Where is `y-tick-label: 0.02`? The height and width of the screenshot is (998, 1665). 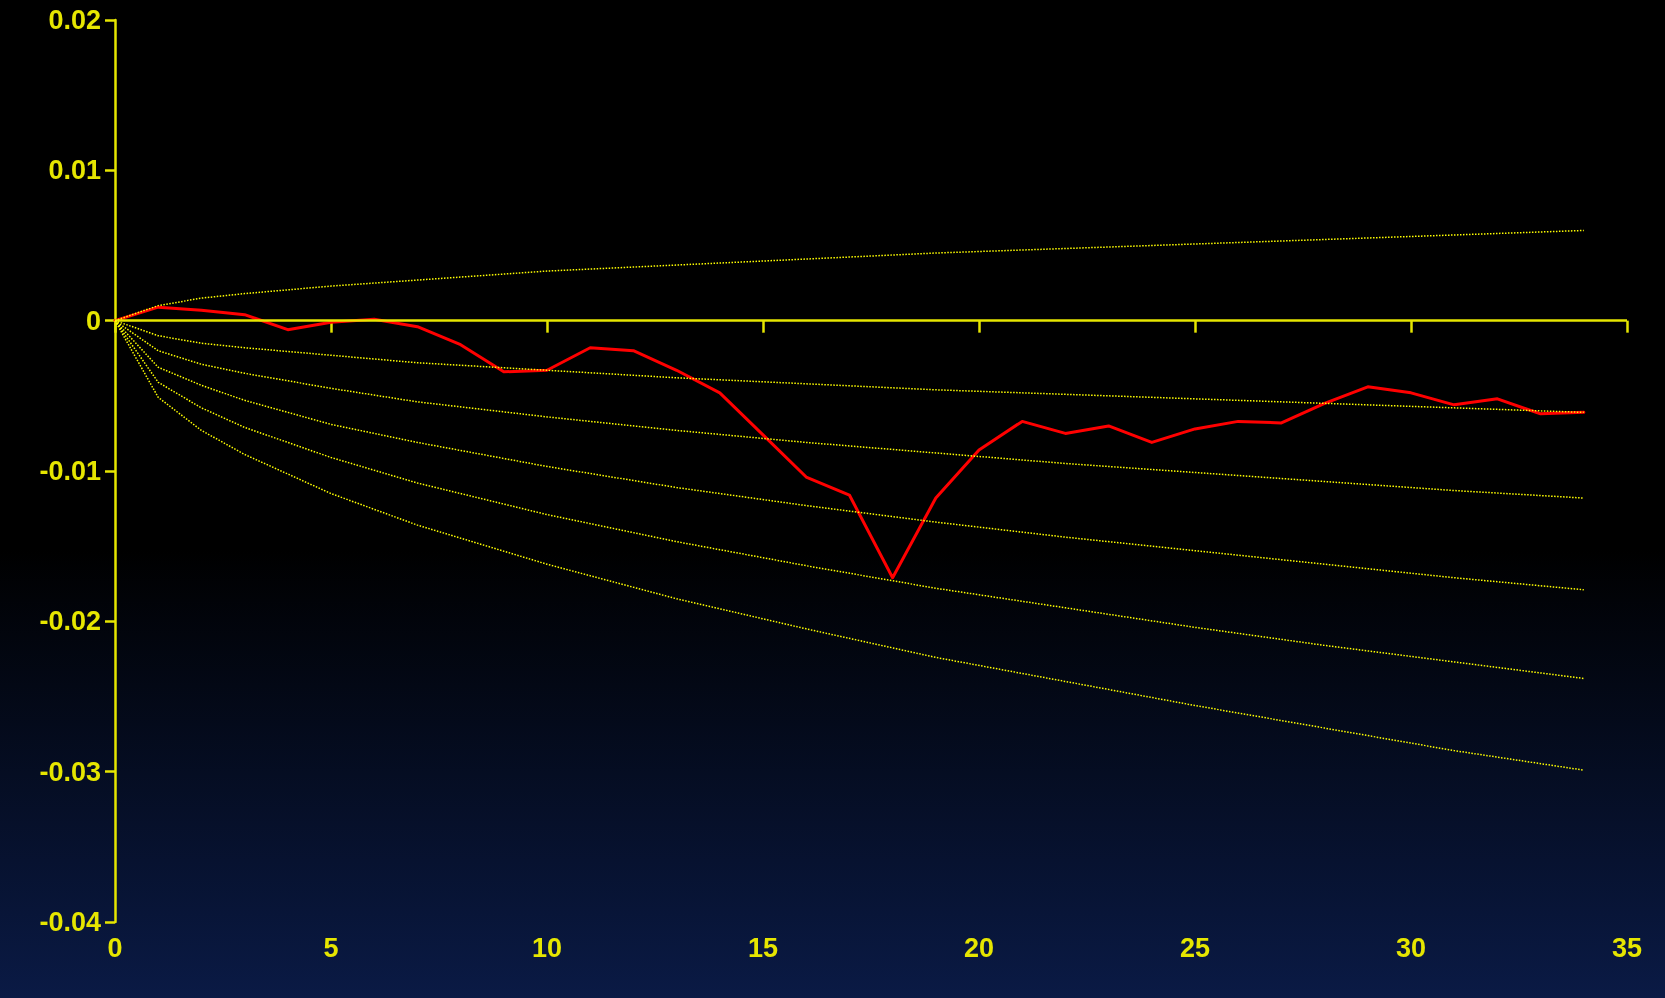 y-tick-label: 0.02 is located at coordinates (74, 20).